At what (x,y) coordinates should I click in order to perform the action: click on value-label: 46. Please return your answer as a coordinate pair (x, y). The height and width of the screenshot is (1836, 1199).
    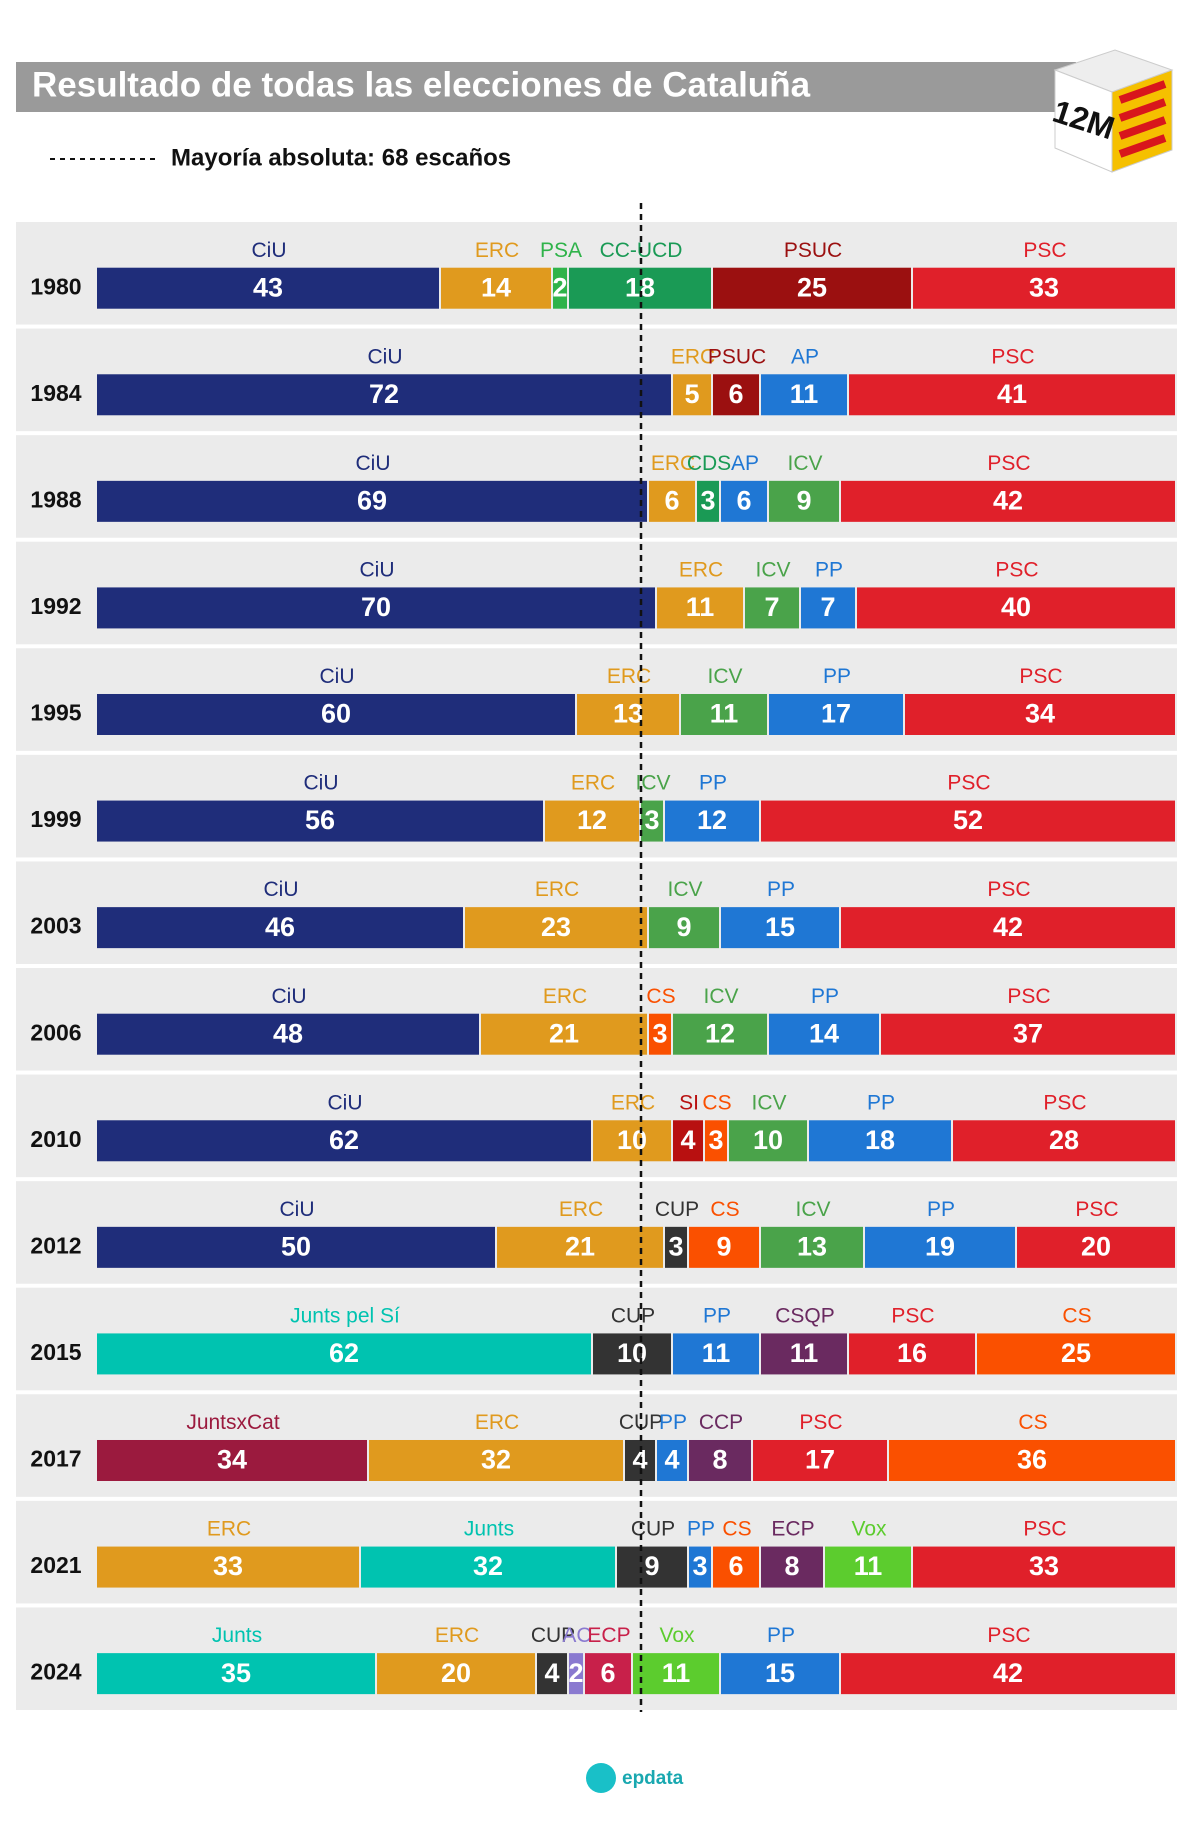
    Looking at the image, I should click on (280, 927).